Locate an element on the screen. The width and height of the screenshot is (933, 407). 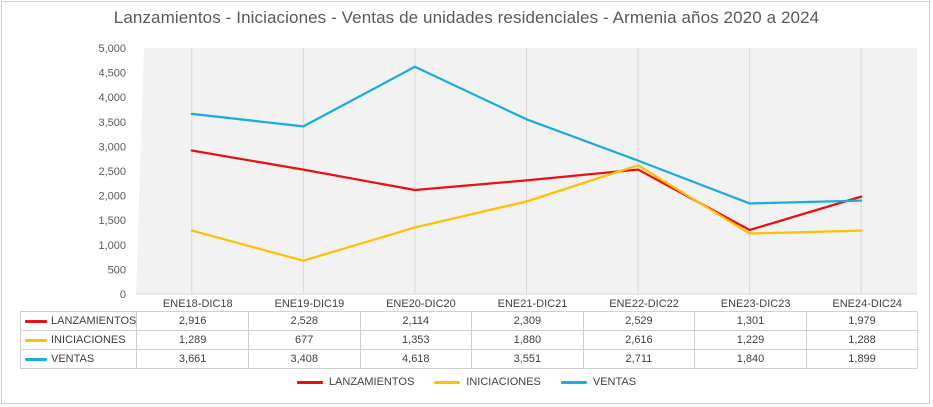
data-label: 3,408 is located at coordinates (304, 359).